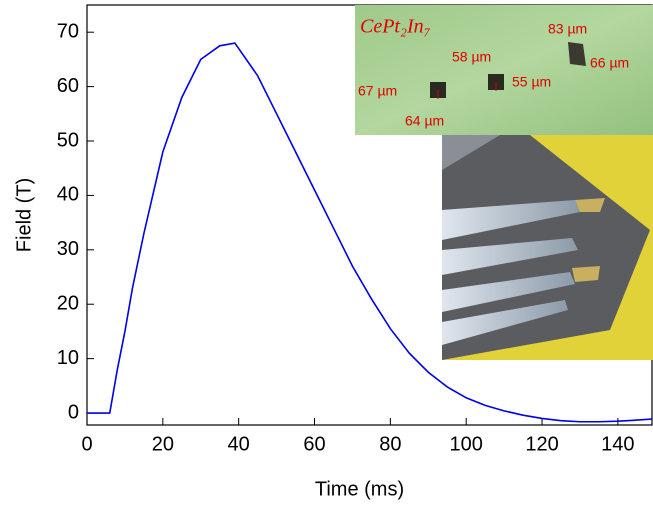 The width and height of the screenshot is (653, 507). Describe the element at coordinates (390, 444) in the screenshot. I see `x-tick-label: 80` at that location.